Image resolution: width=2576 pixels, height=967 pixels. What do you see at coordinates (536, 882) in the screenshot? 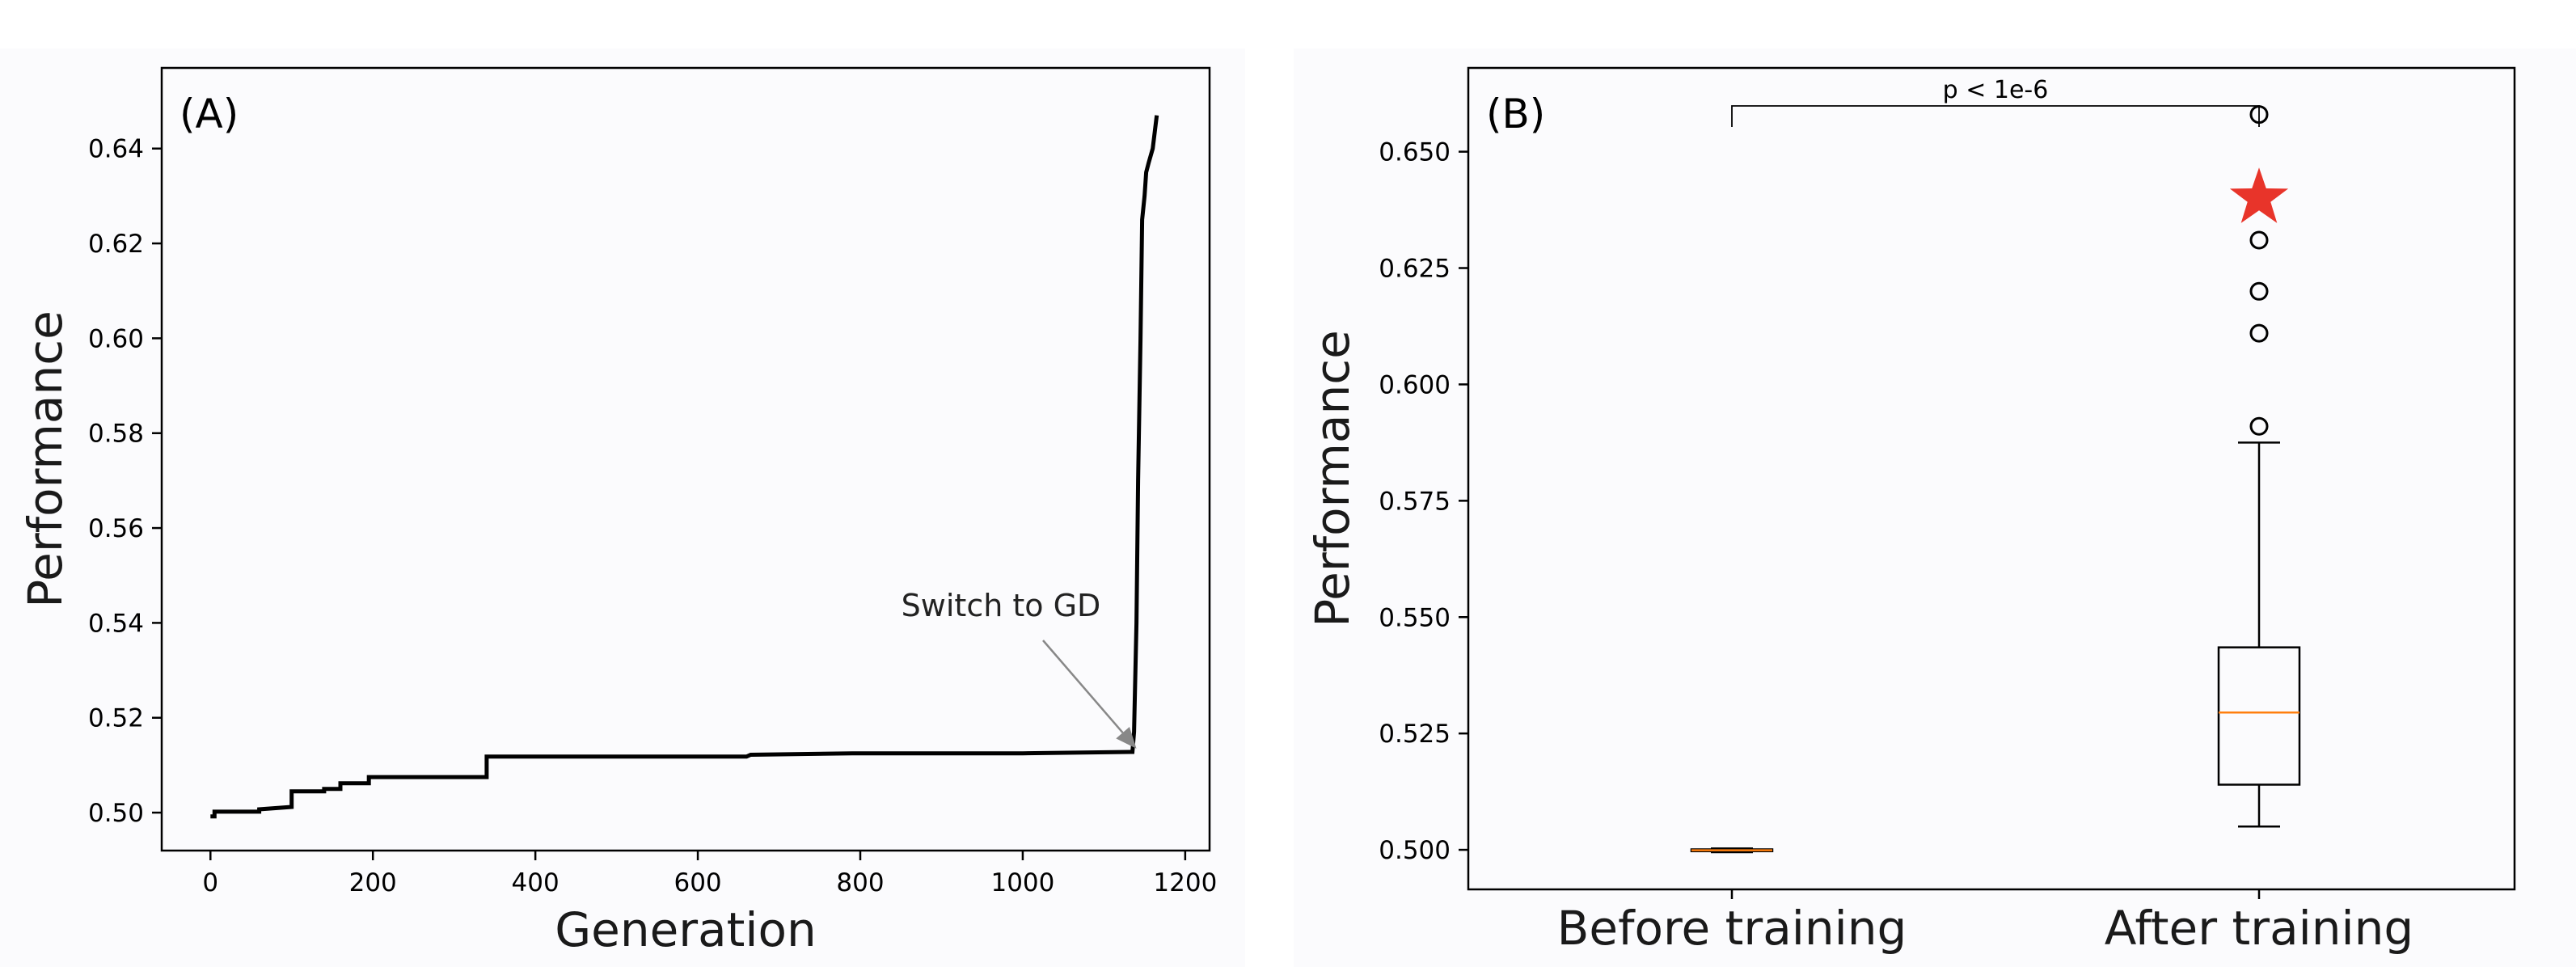
I see `x-tick-label: 400` at bounding box center [536, 882].